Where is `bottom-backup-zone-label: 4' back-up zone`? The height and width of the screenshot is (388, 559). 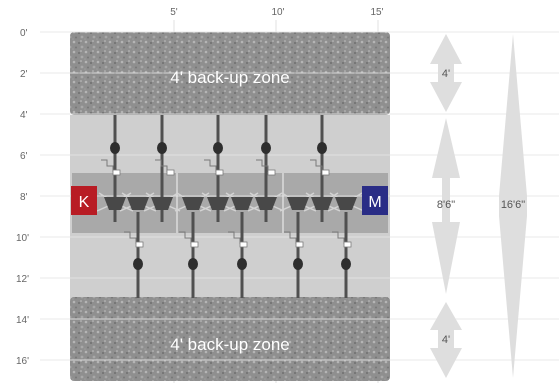
bottom-backup-zone-label: 4' back-up zone is located at coordinates (230, 344).